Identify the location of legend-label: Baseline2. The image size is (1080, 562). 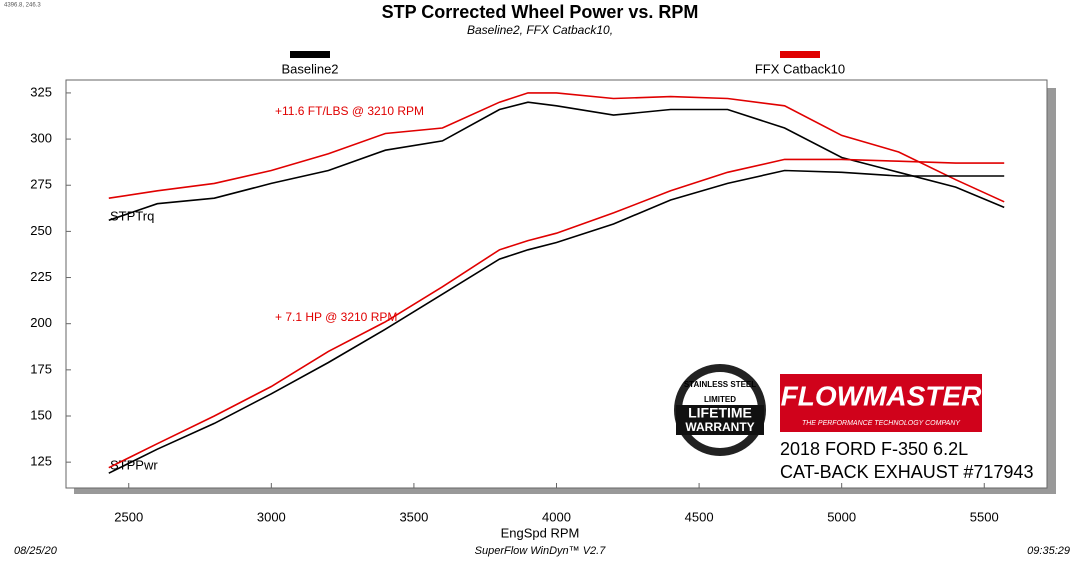
(309, 68).